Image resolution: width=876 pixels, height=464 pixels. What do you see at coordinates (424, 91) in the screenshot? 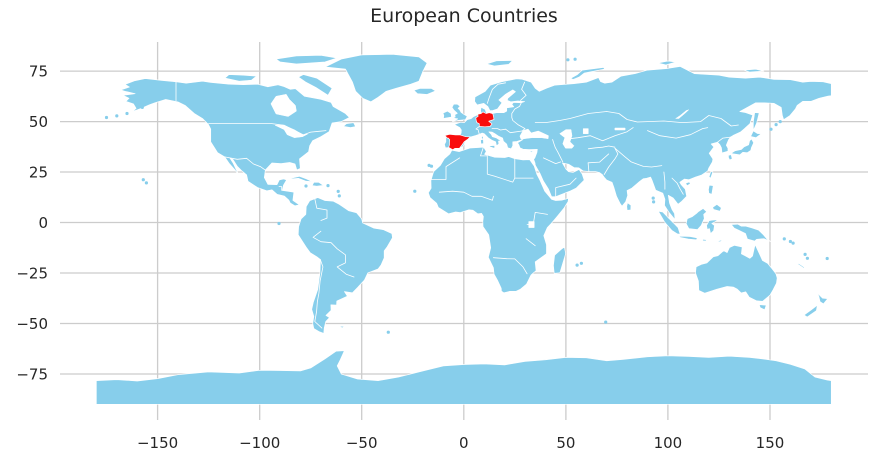
I see `land-iceland` at bounding box center [424, 91].